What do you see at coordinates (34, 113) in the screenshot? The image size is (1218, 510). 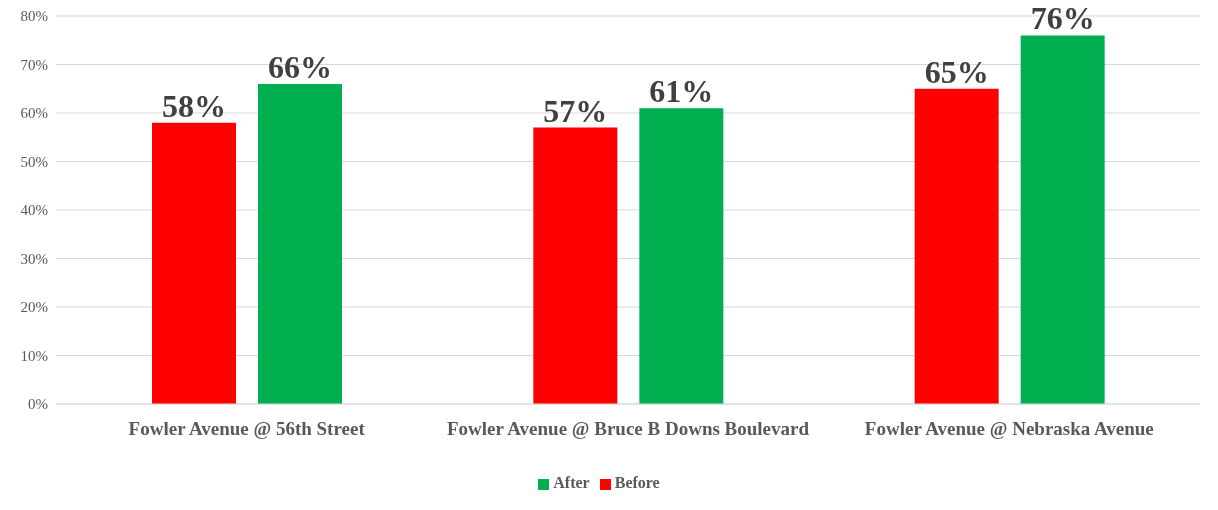 I see `y-tick-label: 60%` at bounding box center [34, 113].